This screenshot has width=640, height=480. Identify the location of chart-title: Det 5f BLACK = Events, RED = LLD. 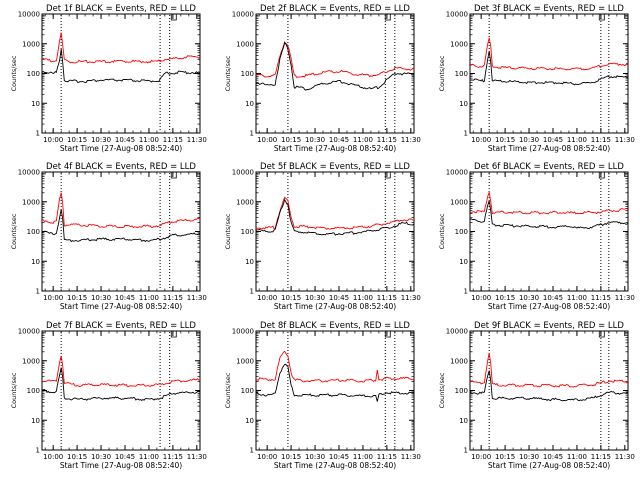
(335, 167).